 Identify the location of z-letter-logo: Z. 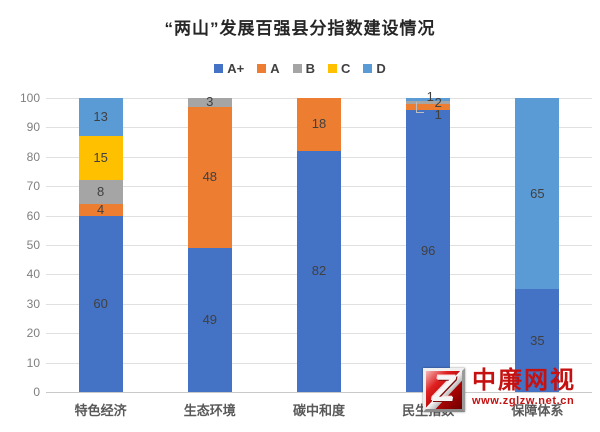
(444, 388).